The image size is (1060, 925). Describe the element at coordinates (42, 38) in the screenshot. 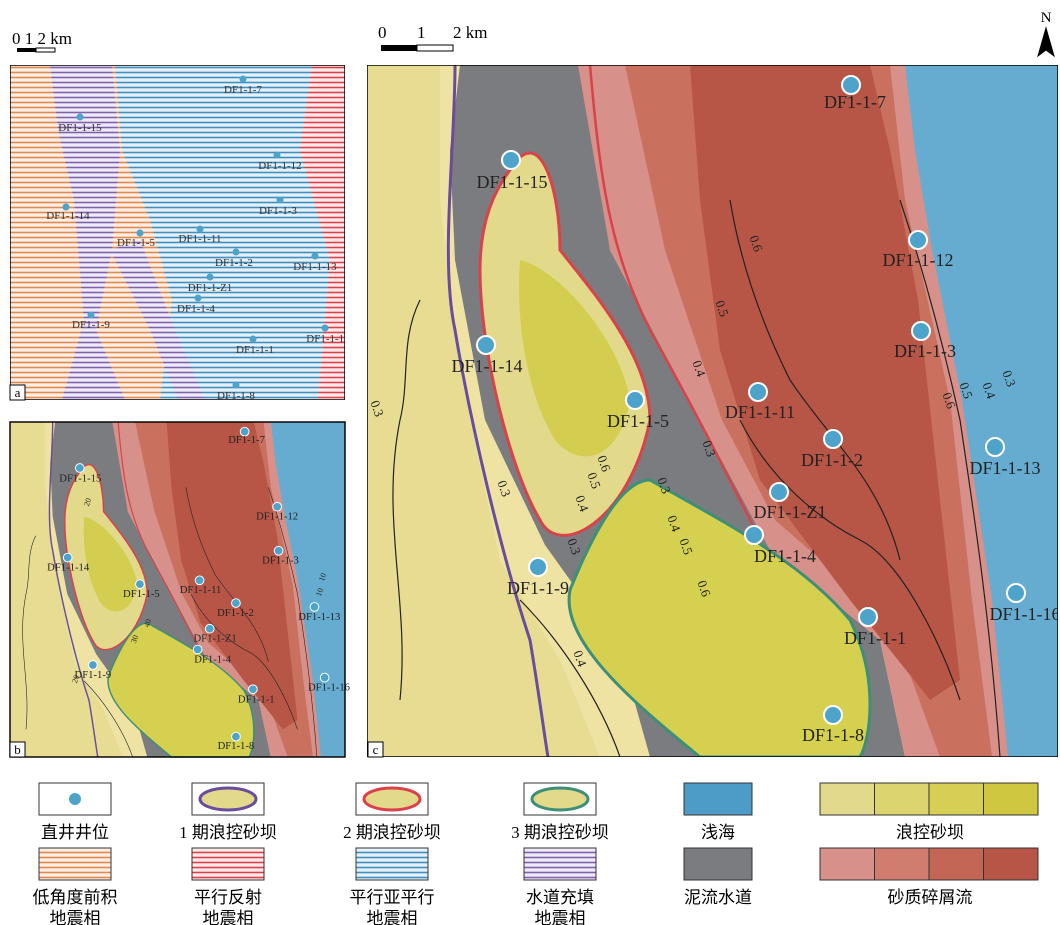

I see `scale-label: 0 1 2 km` at that location.